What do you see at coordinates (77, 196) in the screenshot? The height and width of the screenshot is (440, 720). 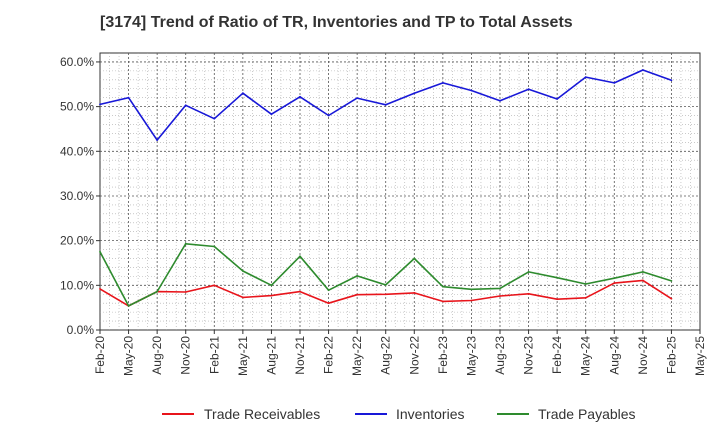 I see `y-tick-label: 30.0%` at bounding box center [77, 196].